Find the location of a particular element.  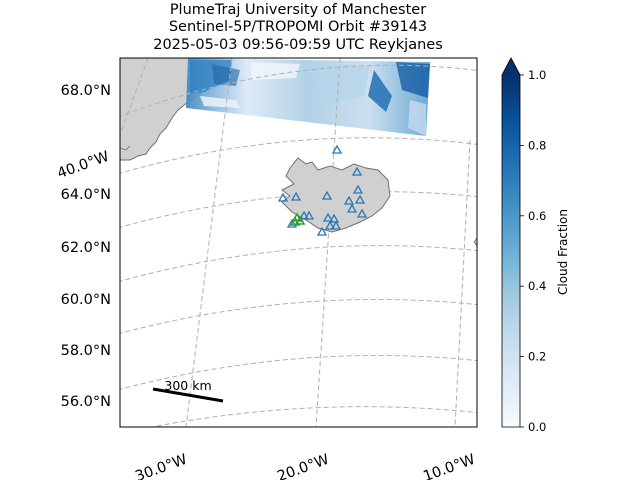

cloud-fraction-swath is located at coordinates (308, 97).